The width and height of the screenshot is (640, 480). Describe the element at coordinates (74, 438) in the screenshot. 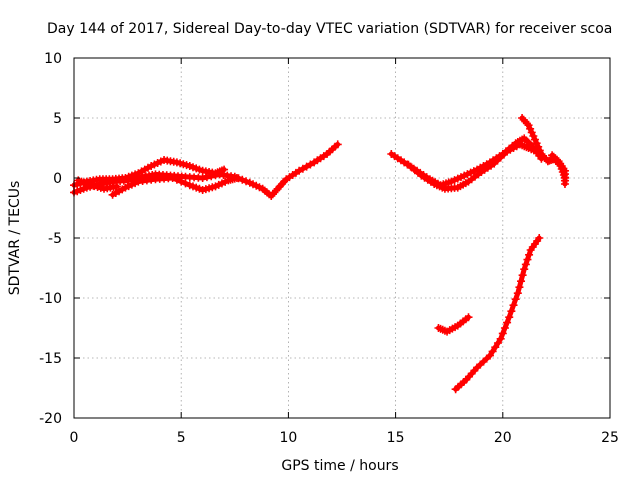

I see `x-tick-label: 0` at that location.